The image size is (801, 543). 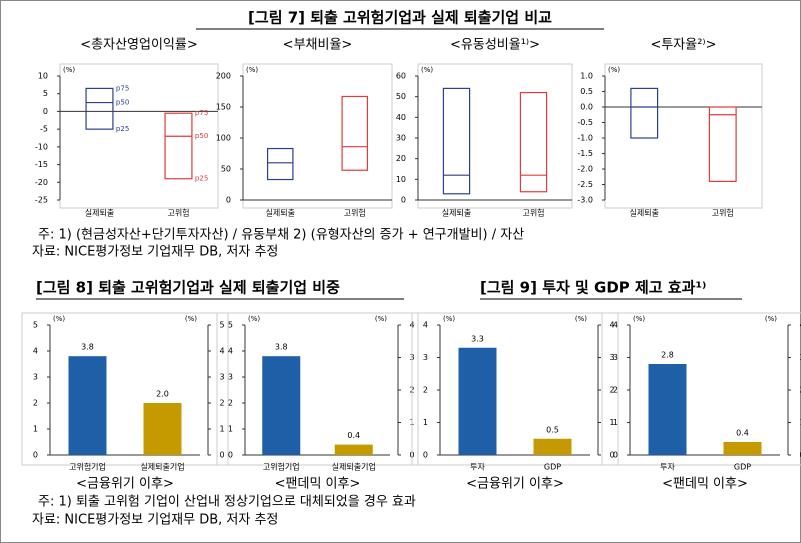 What do you see at coordinates (585, 138) in the screenshot?
I see `y-tick-label: -1.0` at bounding box center [585, 138].